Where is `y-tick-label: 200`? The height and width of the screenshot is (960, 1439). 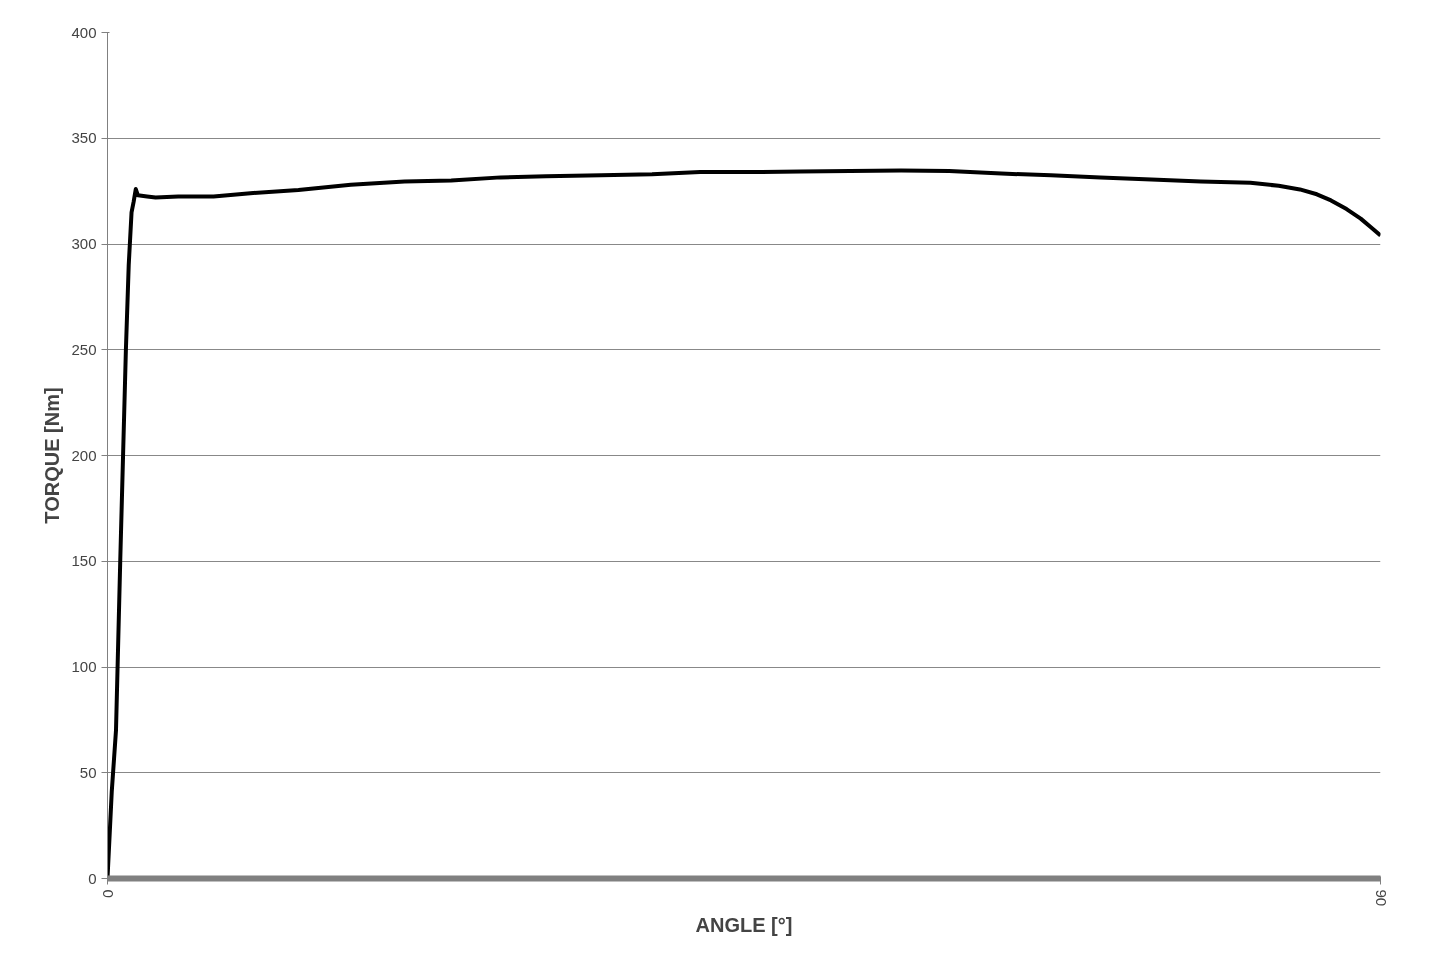 y-tick-label: 200 is located at coordinates (84, 455).